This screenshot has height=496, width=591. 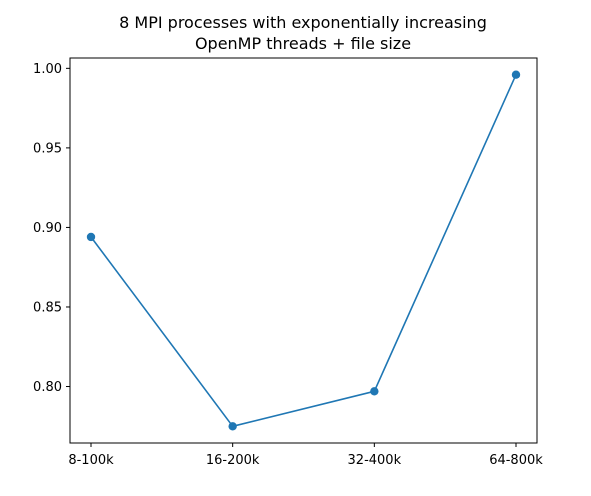 What do you see at coordinates (47, 387) in the screenshot?
I see `y-tick-label: 0.80` at bounding box center [47, 387].